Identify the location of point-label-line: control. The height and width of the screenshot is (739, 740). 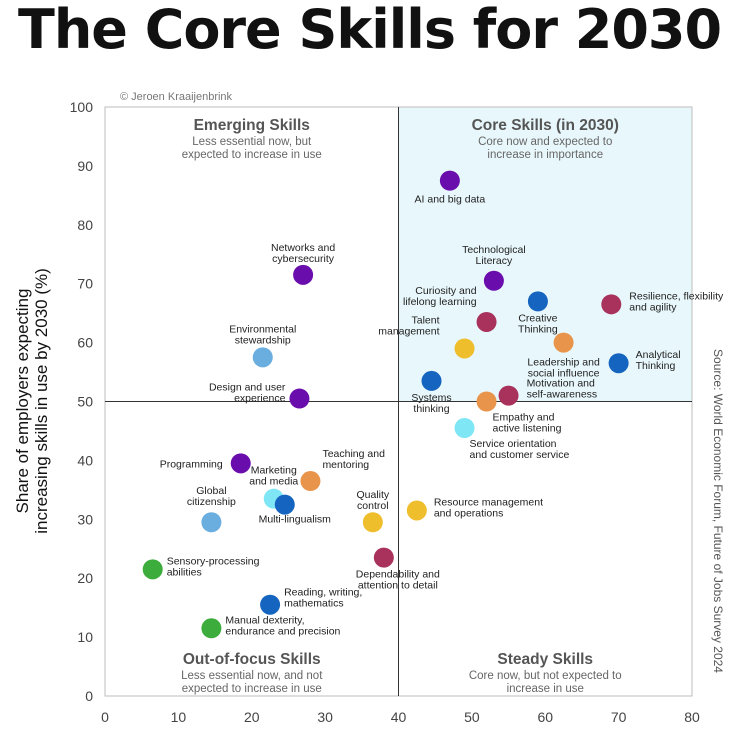
(373, 506).